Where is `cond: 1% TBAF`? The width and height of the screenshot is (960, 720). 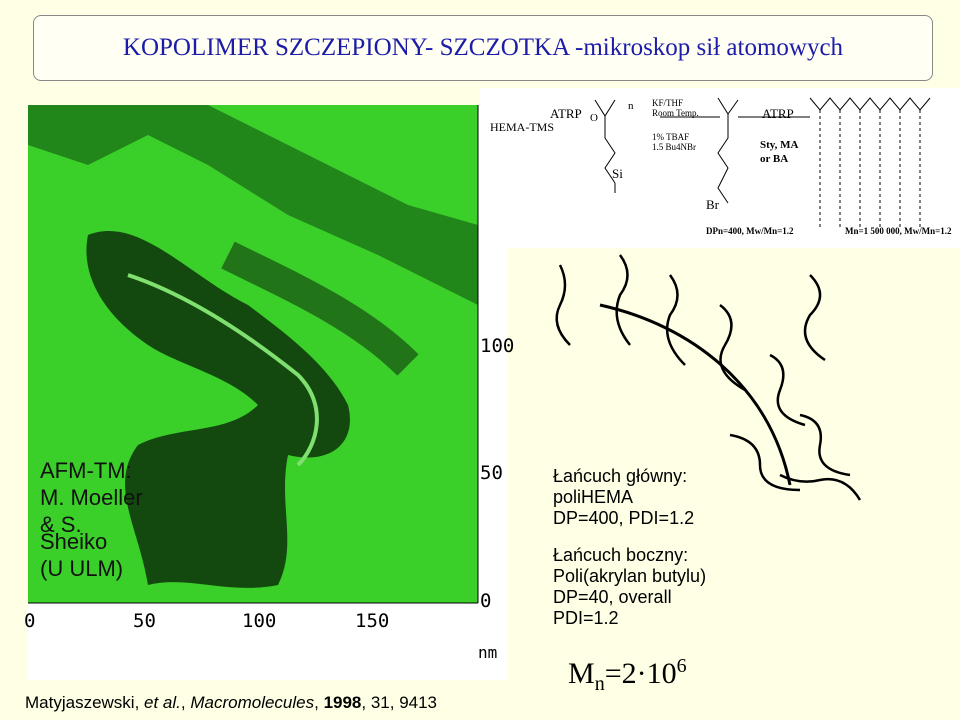
cond: 1% TBAF is located at coordinates (671, 137).